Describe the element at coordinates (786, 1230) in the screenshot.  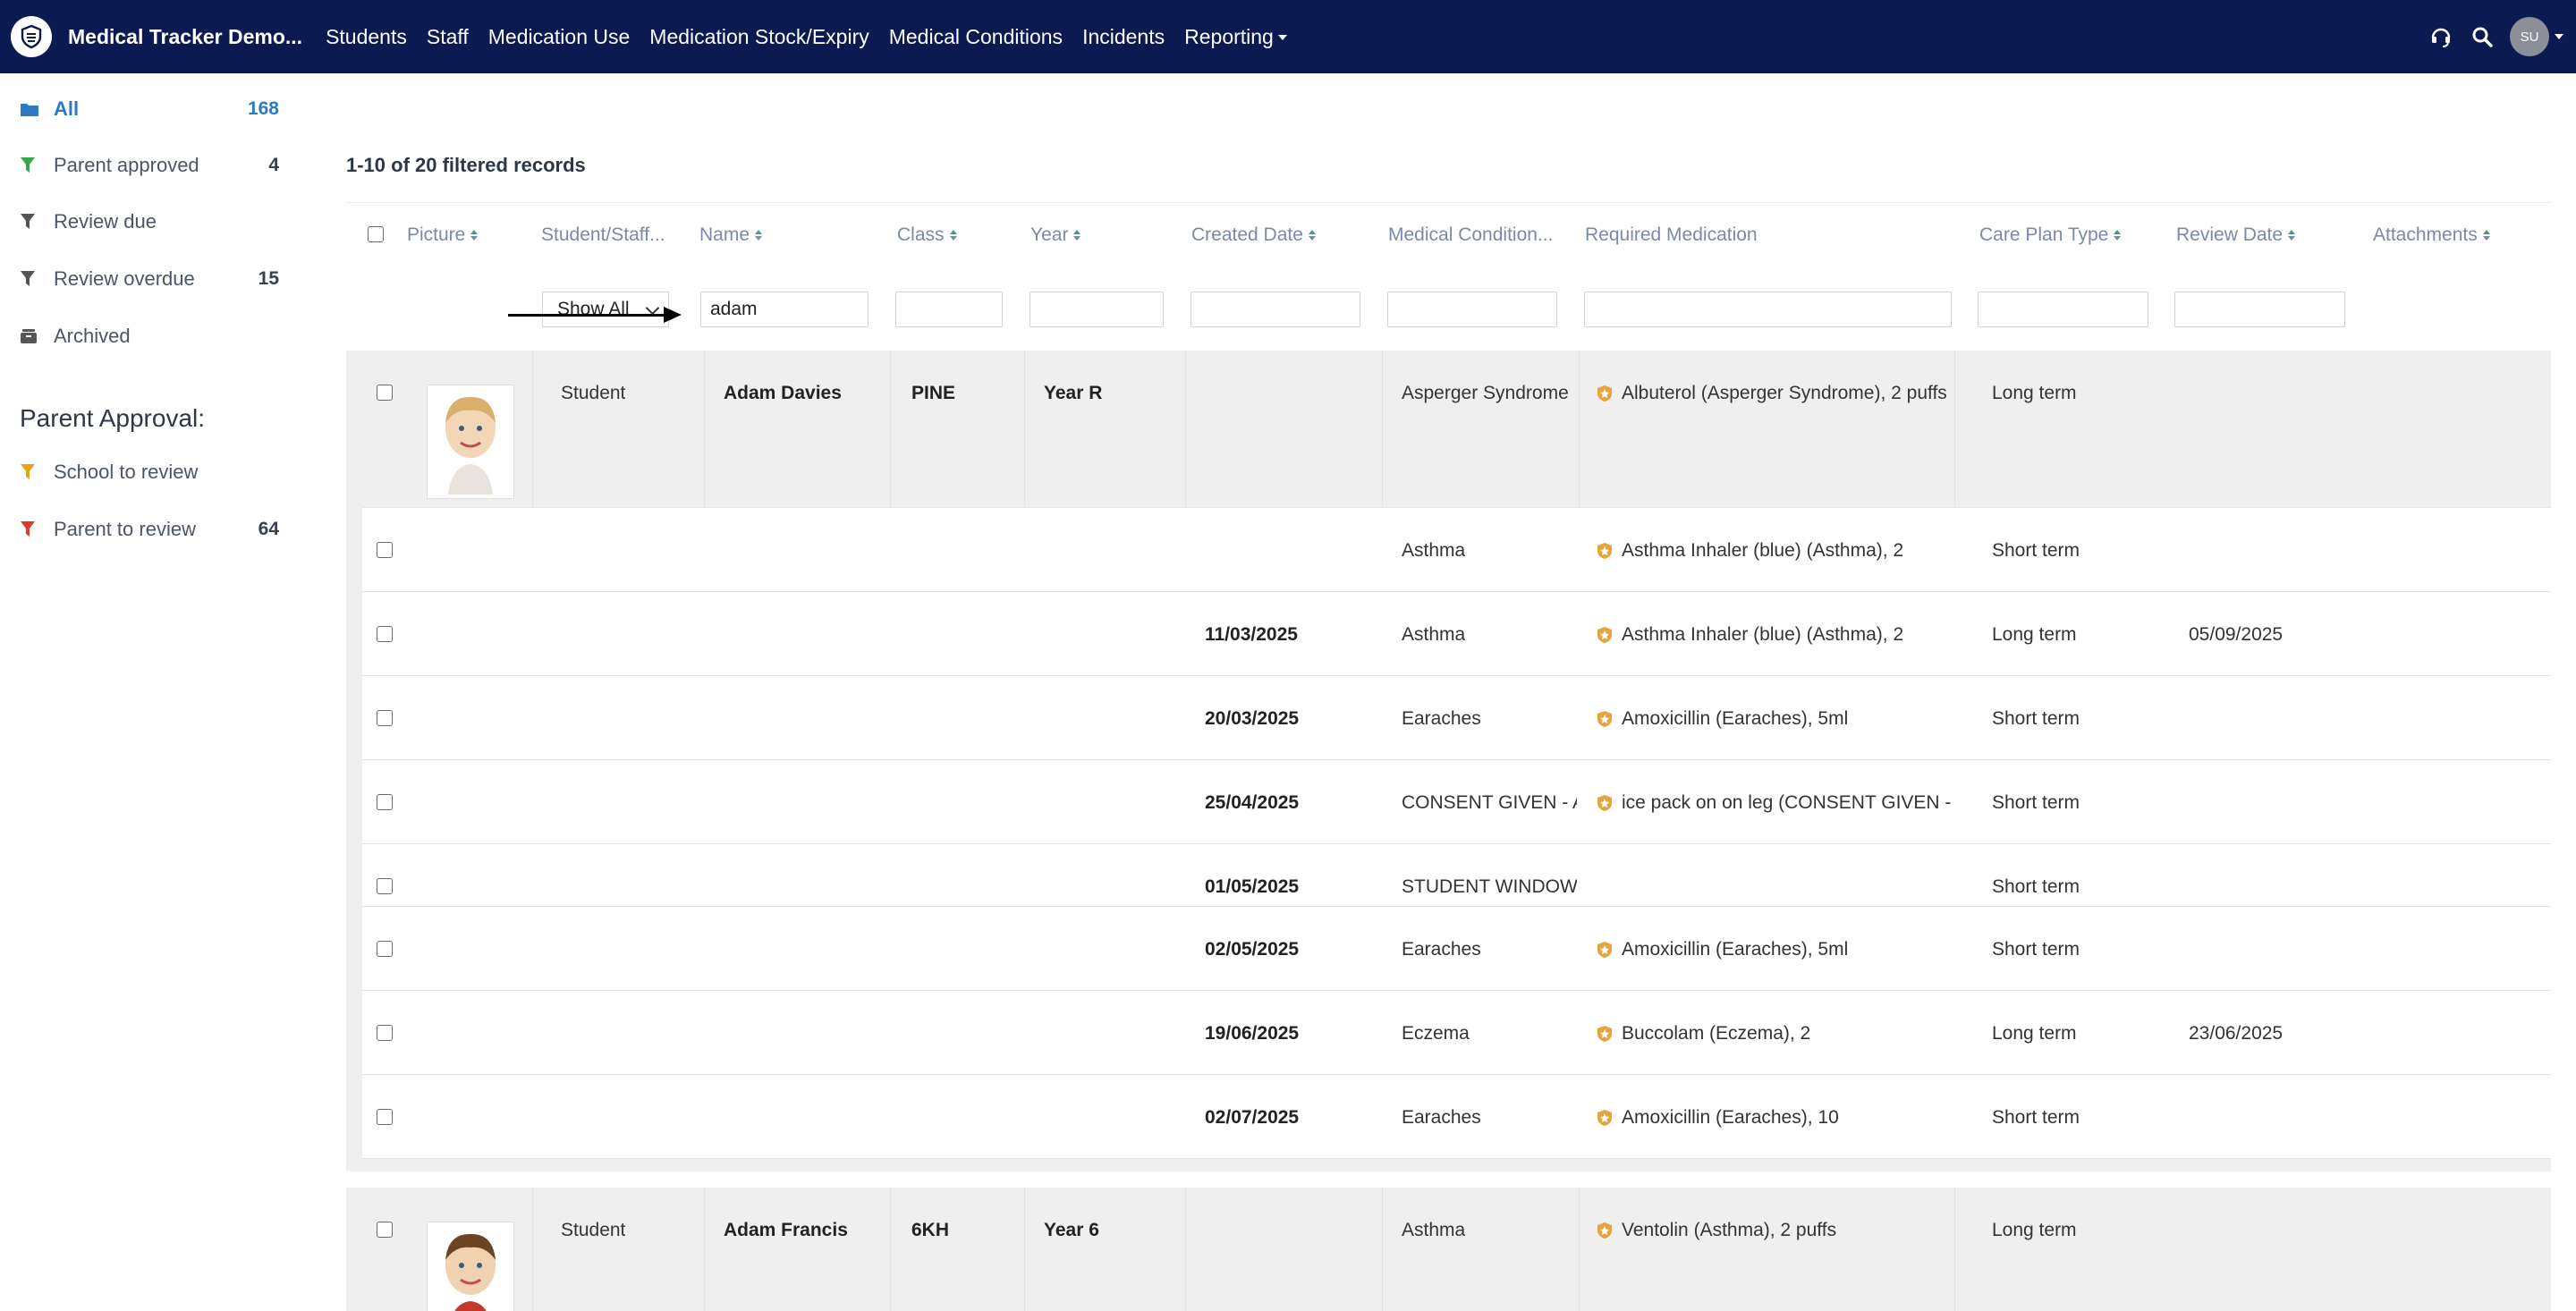
I see `student-name-cell: Adam Francis` at that location.